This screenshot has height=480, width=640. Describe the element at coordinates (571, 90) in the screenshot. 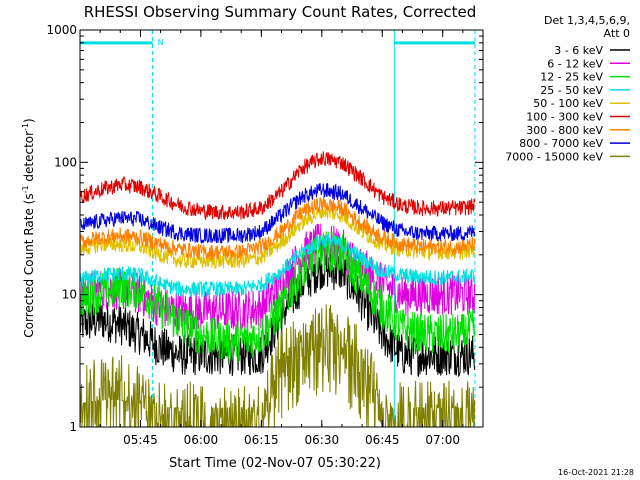

I see `legend-label: 25 - 50 keV` at that location.